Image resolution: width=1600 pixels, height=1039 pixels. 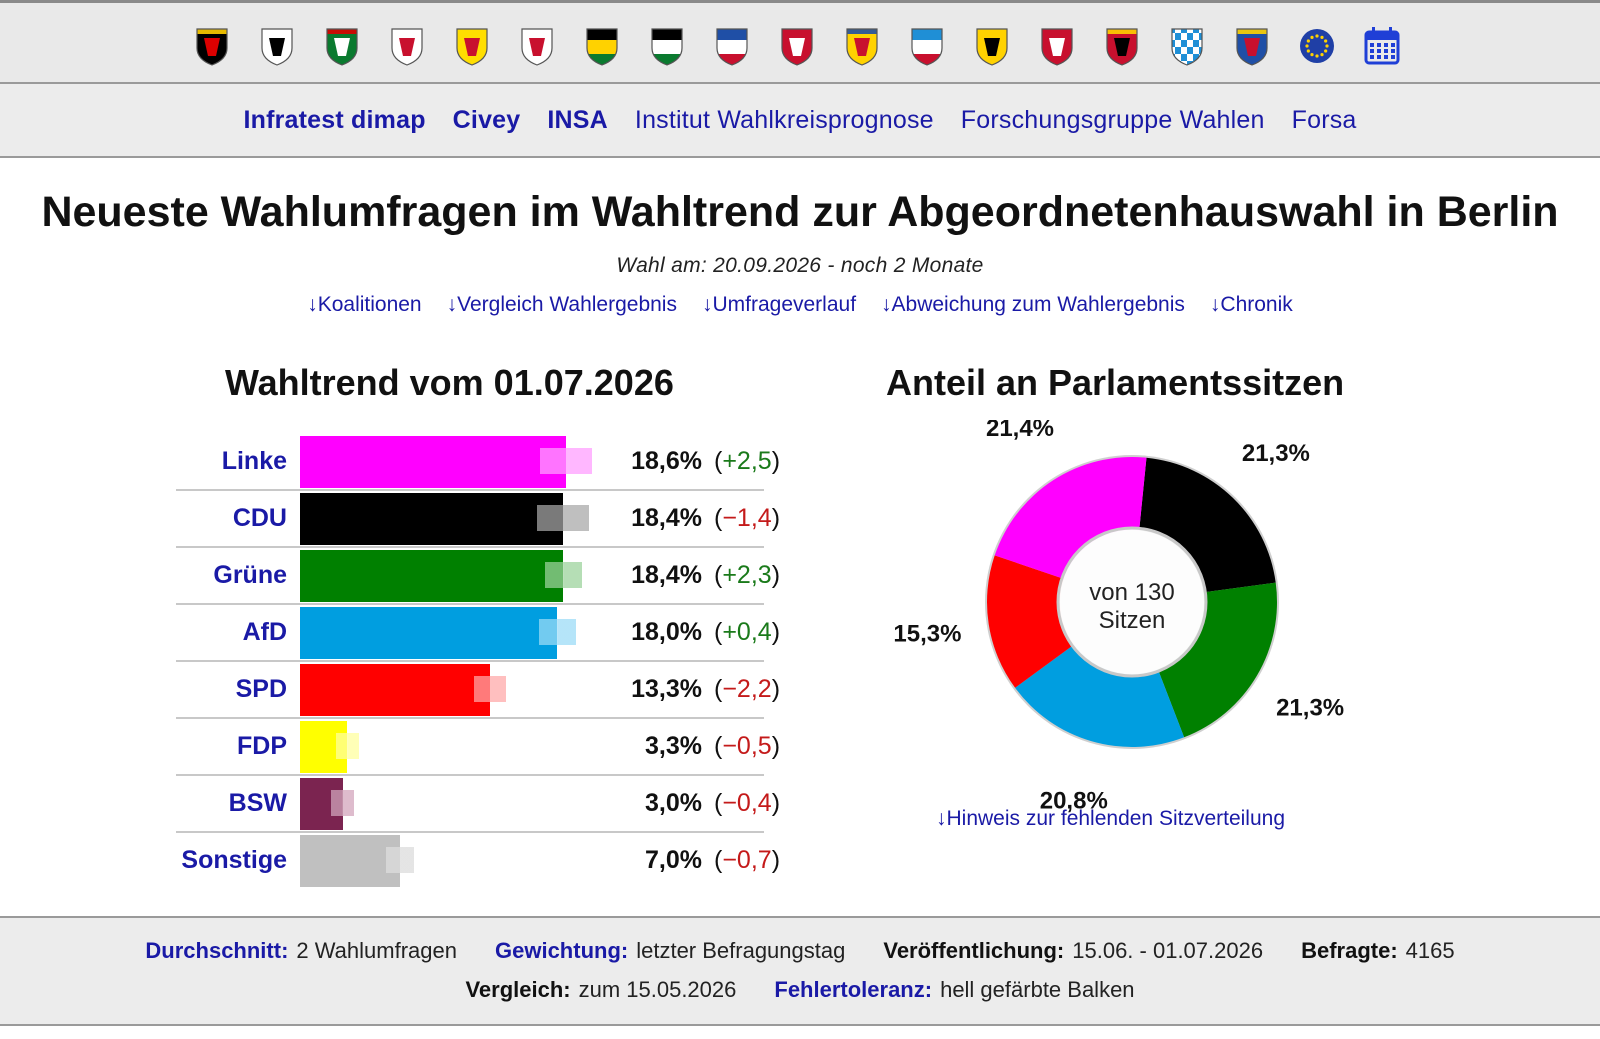 I want to click on poll-value: 3,0%, so click(x=673, y=803).